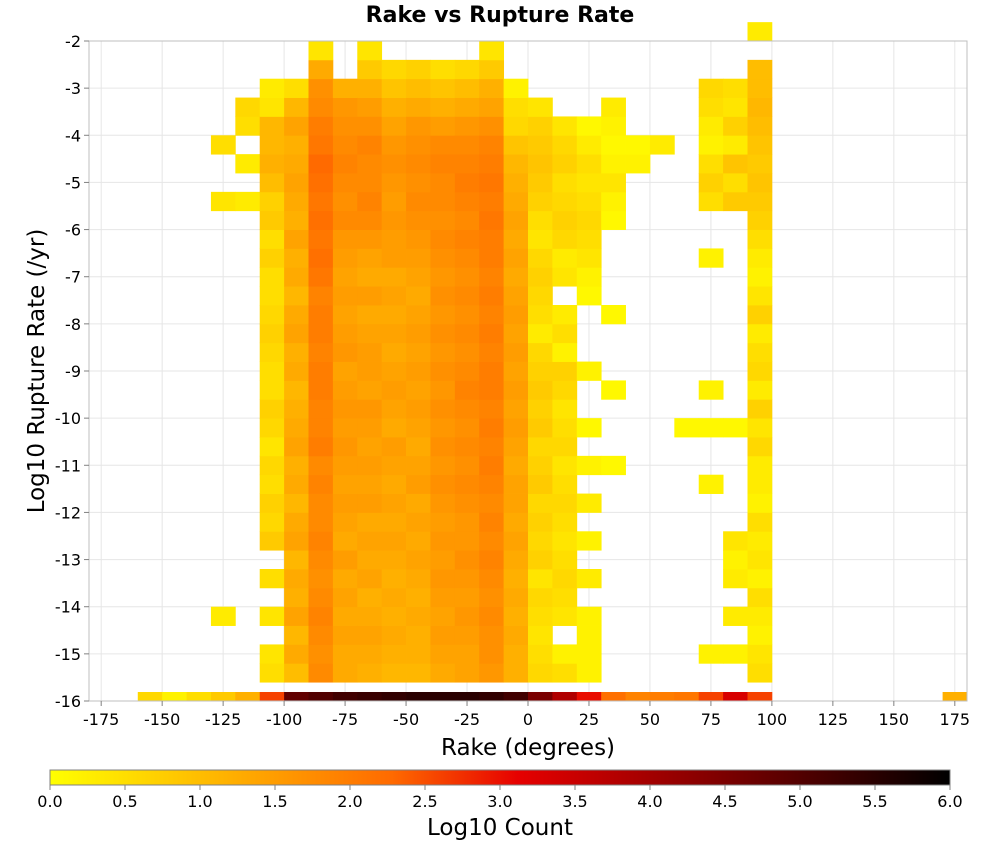 Image resolution: width=1000 pixels, height=850 pixels. Describe the element at coordinates (37, 371) in the screenshot. I see `y-axis-label: Log10 Rupture Rate (/yr)` at that location.